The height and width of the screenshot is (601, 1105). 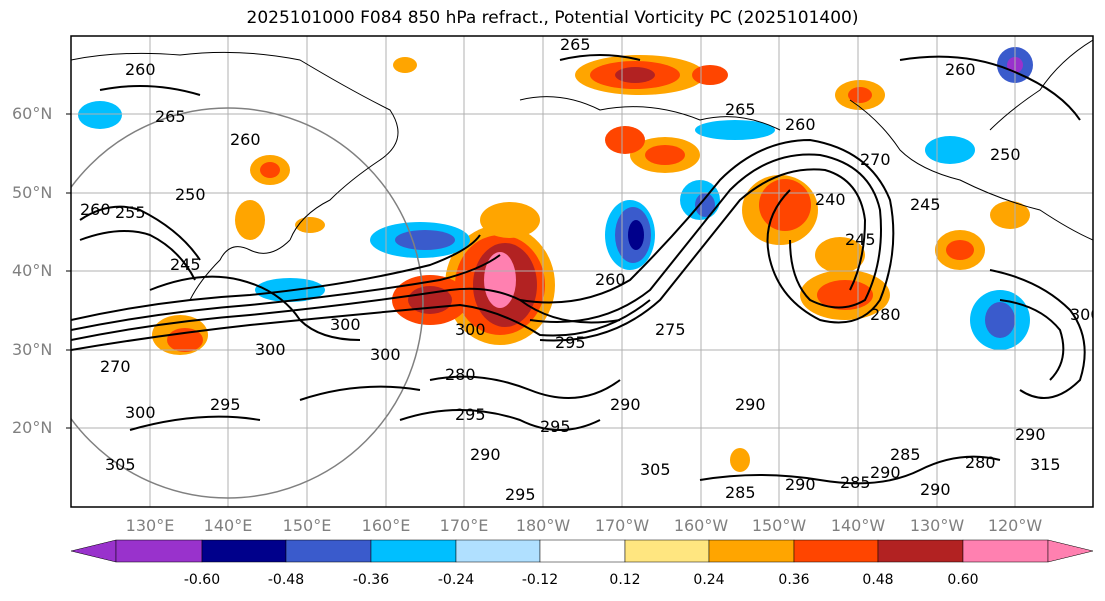 I want to click on lon-label-130w: 130°W, so click(x=937, y=525).